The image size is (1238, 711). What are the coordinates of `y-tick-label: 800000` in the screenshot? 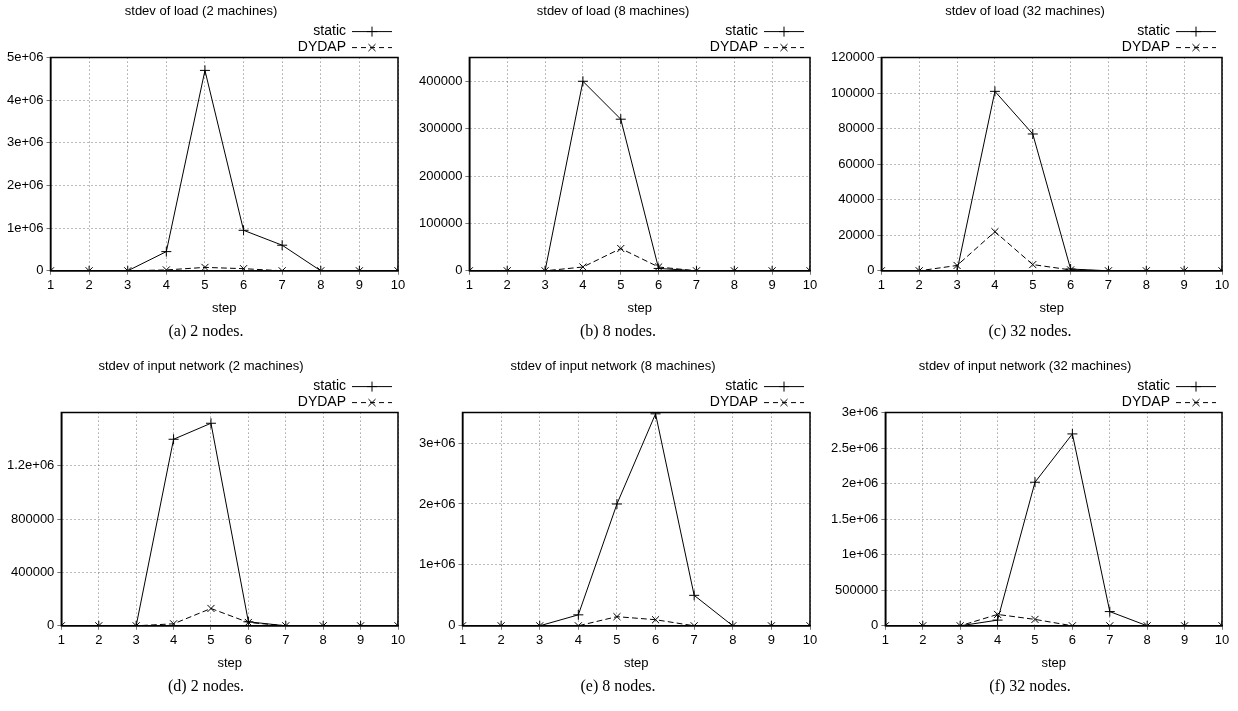 It's located at (32, 518).